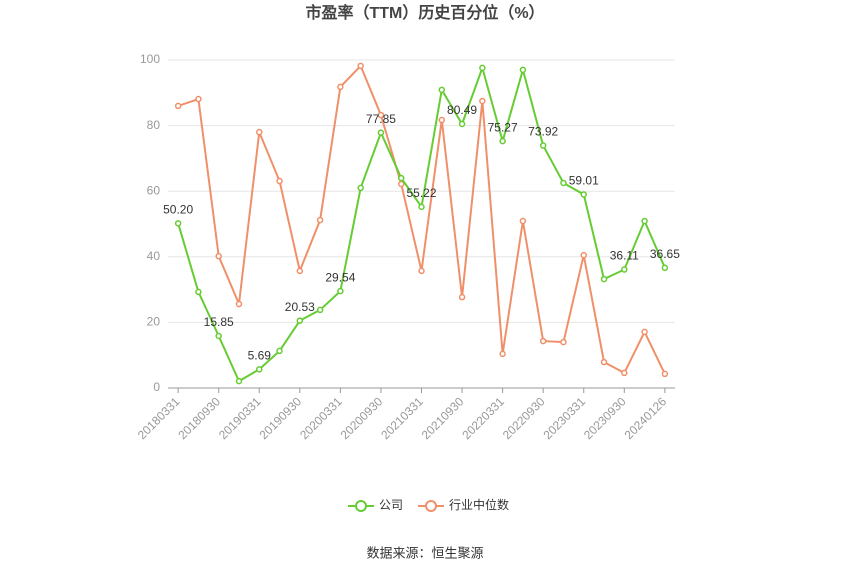  Describe the element at coordinates (424, 552) in the screenshot. I see `source: 数据来源：恒生聚源` at that location.